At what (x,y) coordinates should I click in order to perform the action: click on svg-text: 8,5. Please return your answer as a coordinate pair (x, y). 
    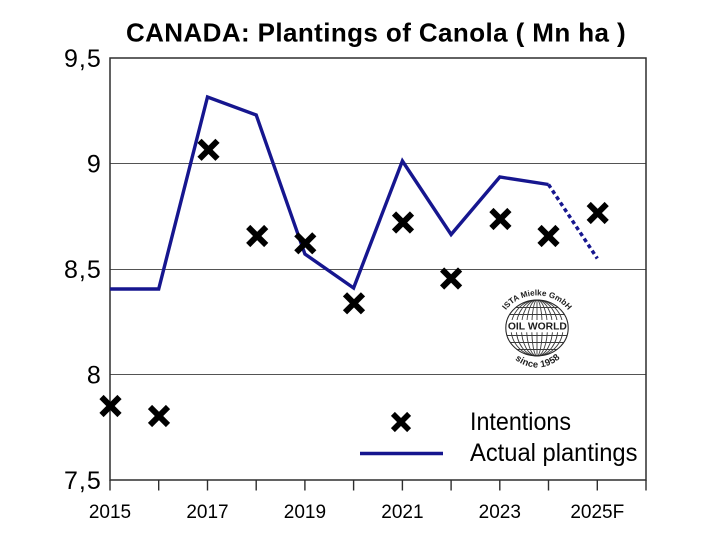
    Looking at the image, I should click on (83, 270).